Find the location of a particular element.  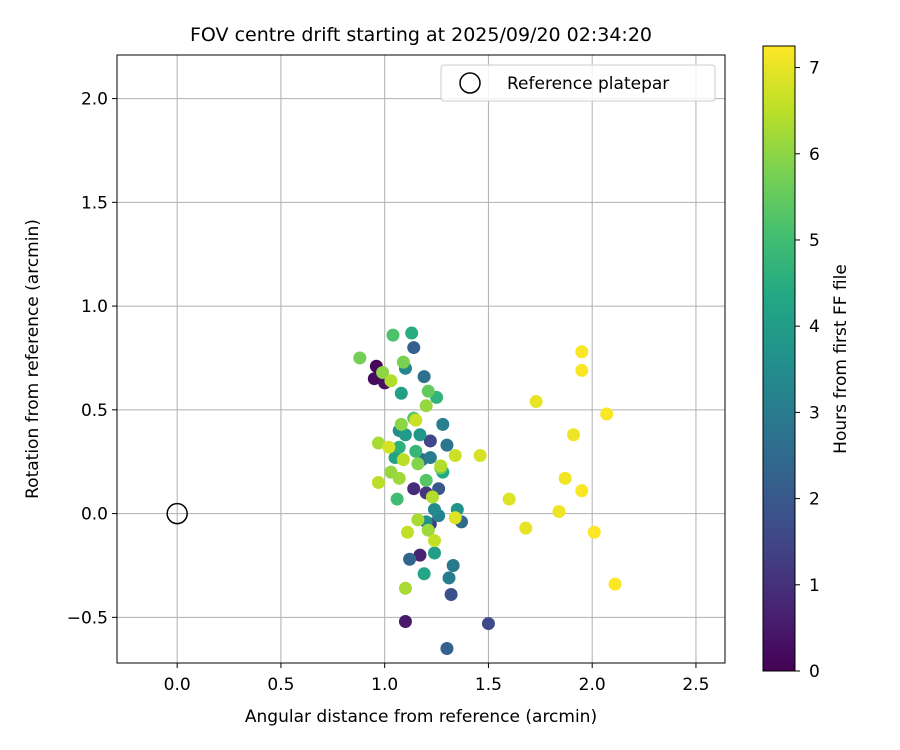

colorbar-tick-label: 2 is located at coordinates (814, 500).